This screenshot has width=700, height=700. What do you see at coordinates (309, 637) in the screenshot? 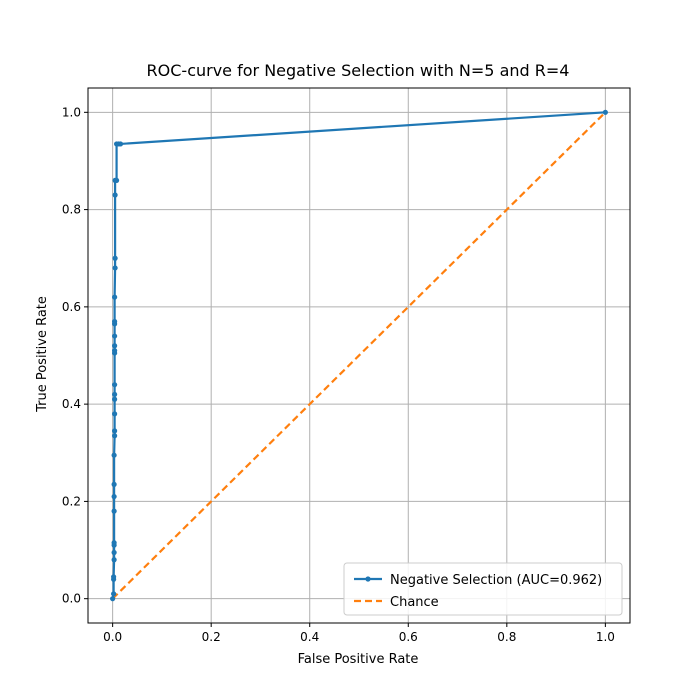
I see `x-tick-label: 0.4` at bounding box center [309, 637].